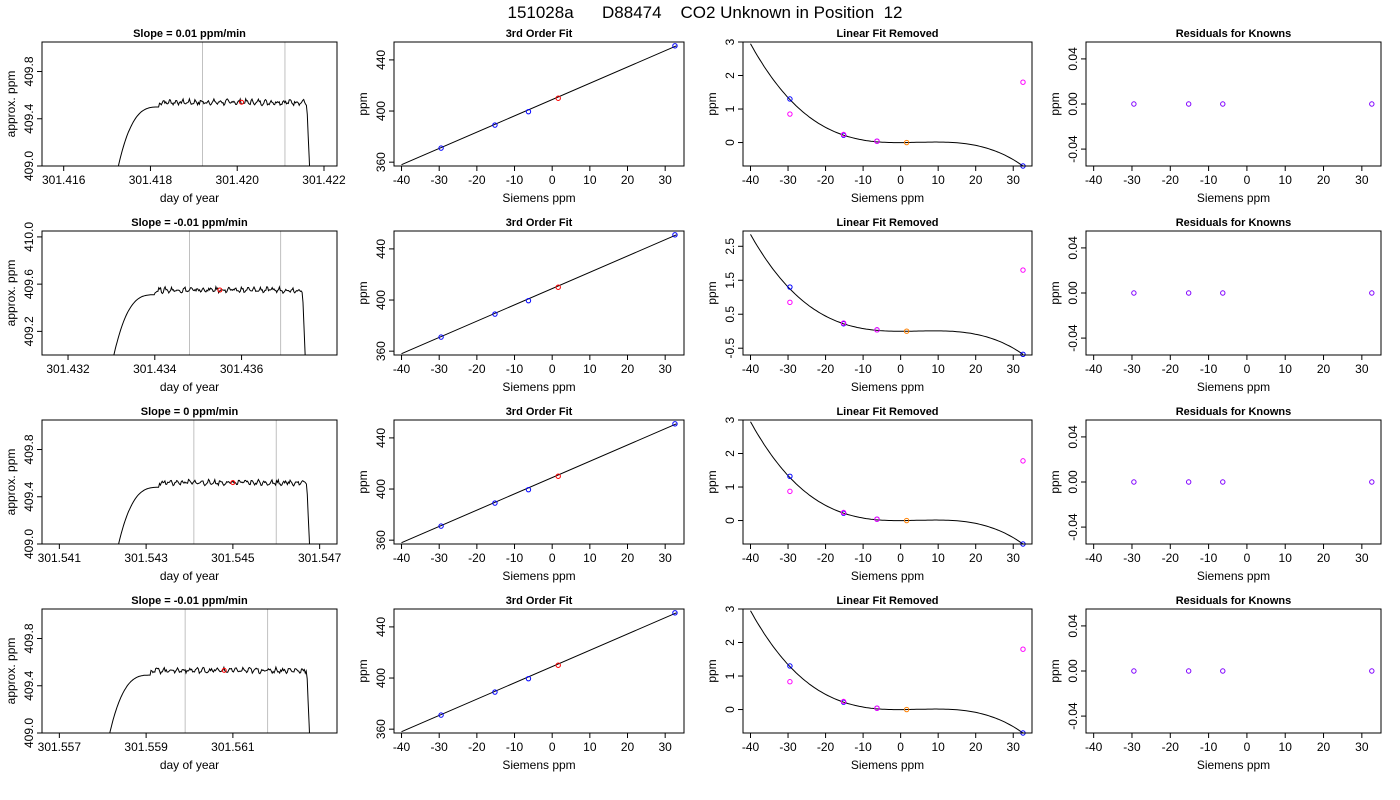 The width and height of the screenshot is (1400, 800). I want to click on x-tick-label: 301.547, so click(320, 558).